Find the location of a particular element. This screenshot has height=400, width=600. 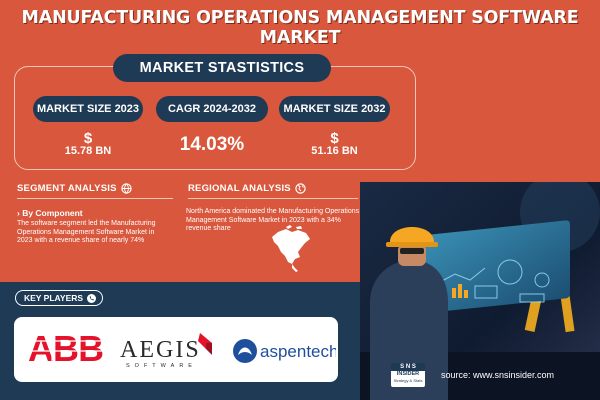

sns-insider-logo: S N S INSIDER Strategy & Stats is located at coordinates (408, 375).